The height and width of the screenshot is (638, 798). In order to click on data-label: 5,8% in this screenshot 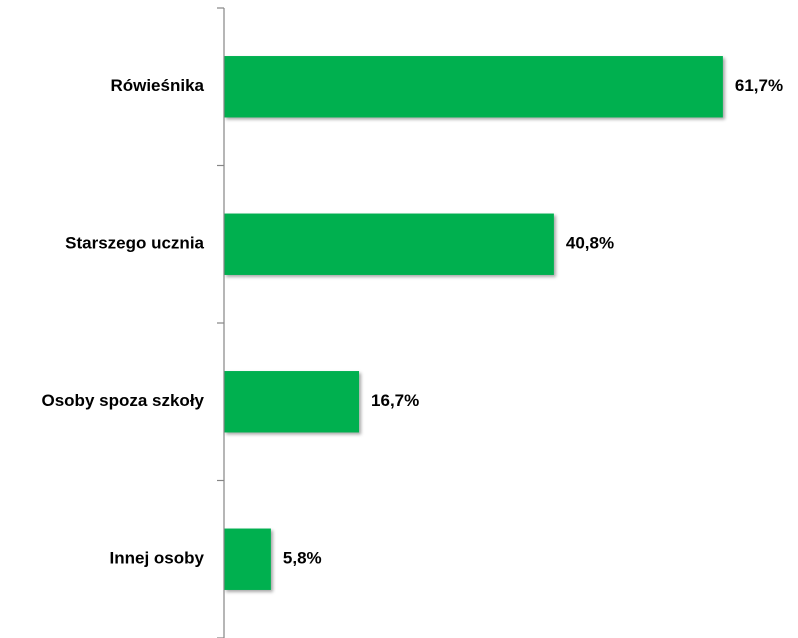, I will do `click(302, 558)`.